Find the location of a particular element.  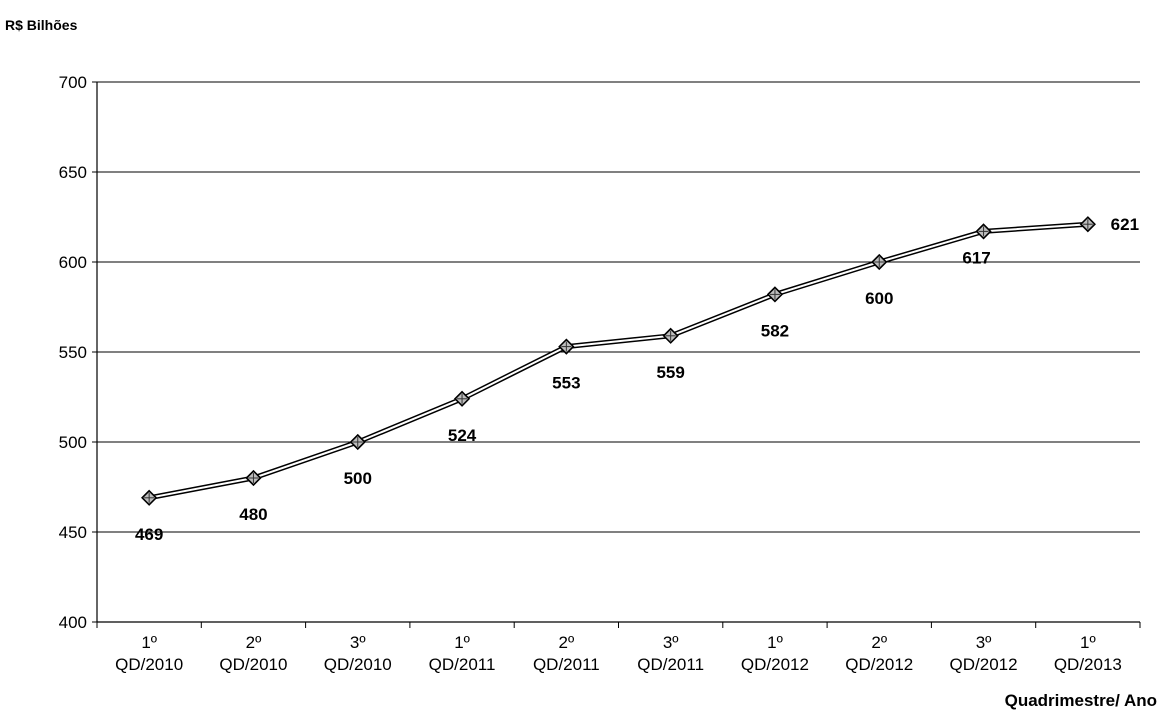

y-tick-label-400: 400 is located at coordinates (73, 622).